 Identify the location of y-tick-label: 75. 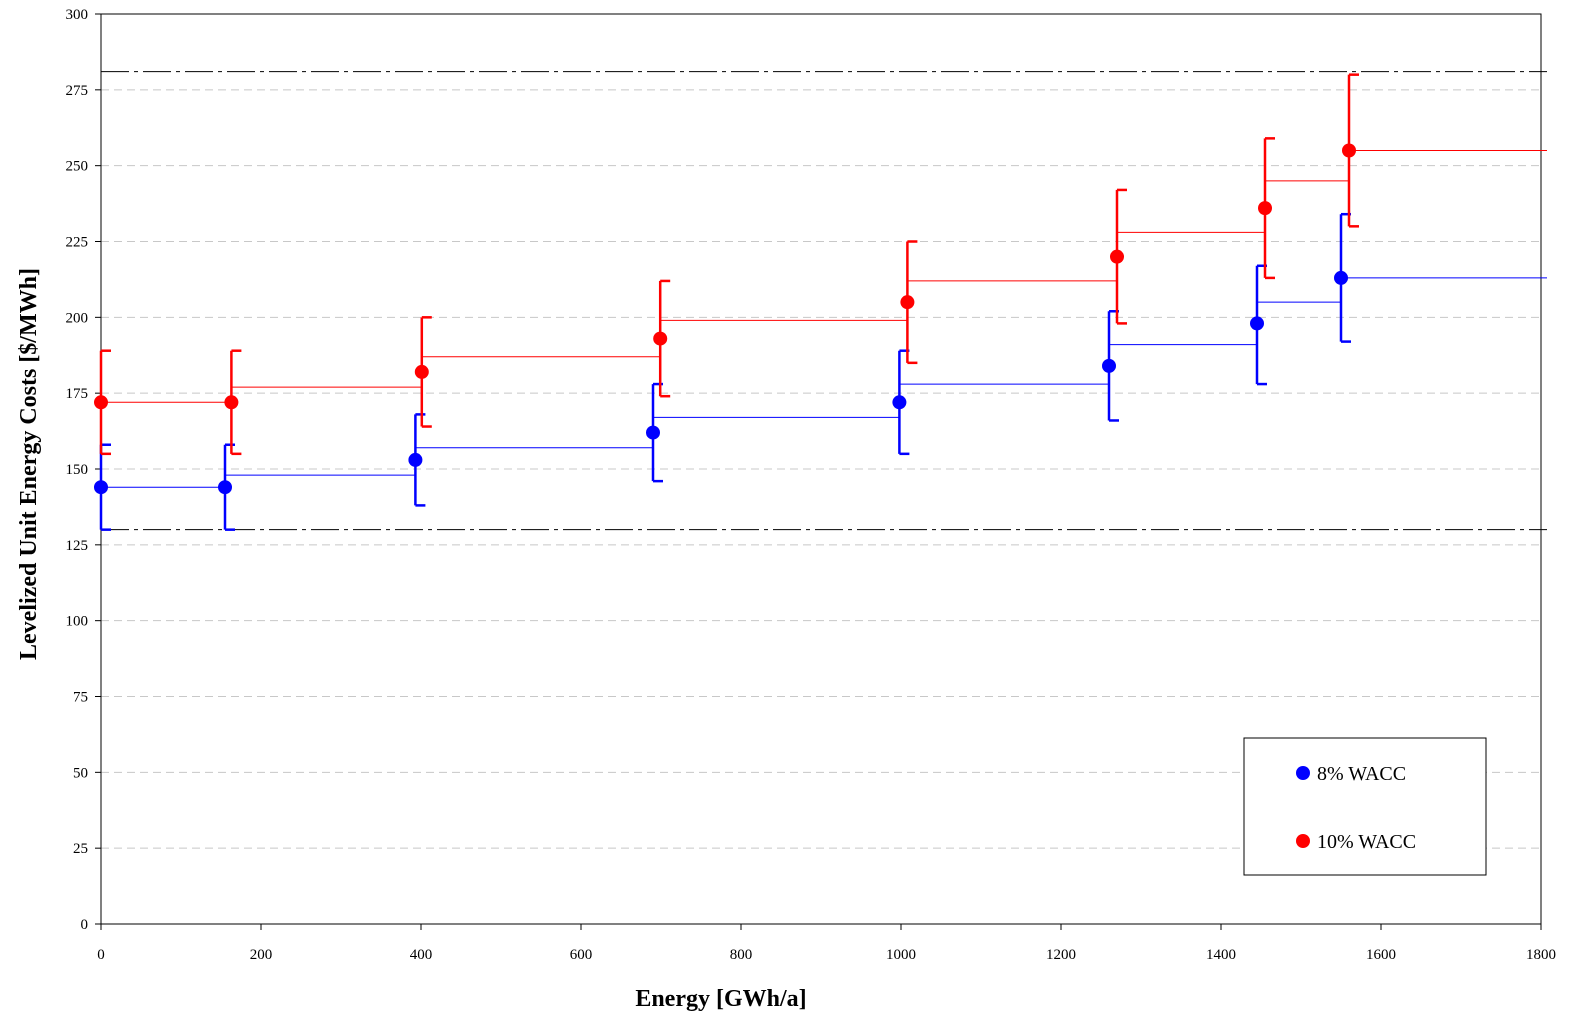
(80, 698).